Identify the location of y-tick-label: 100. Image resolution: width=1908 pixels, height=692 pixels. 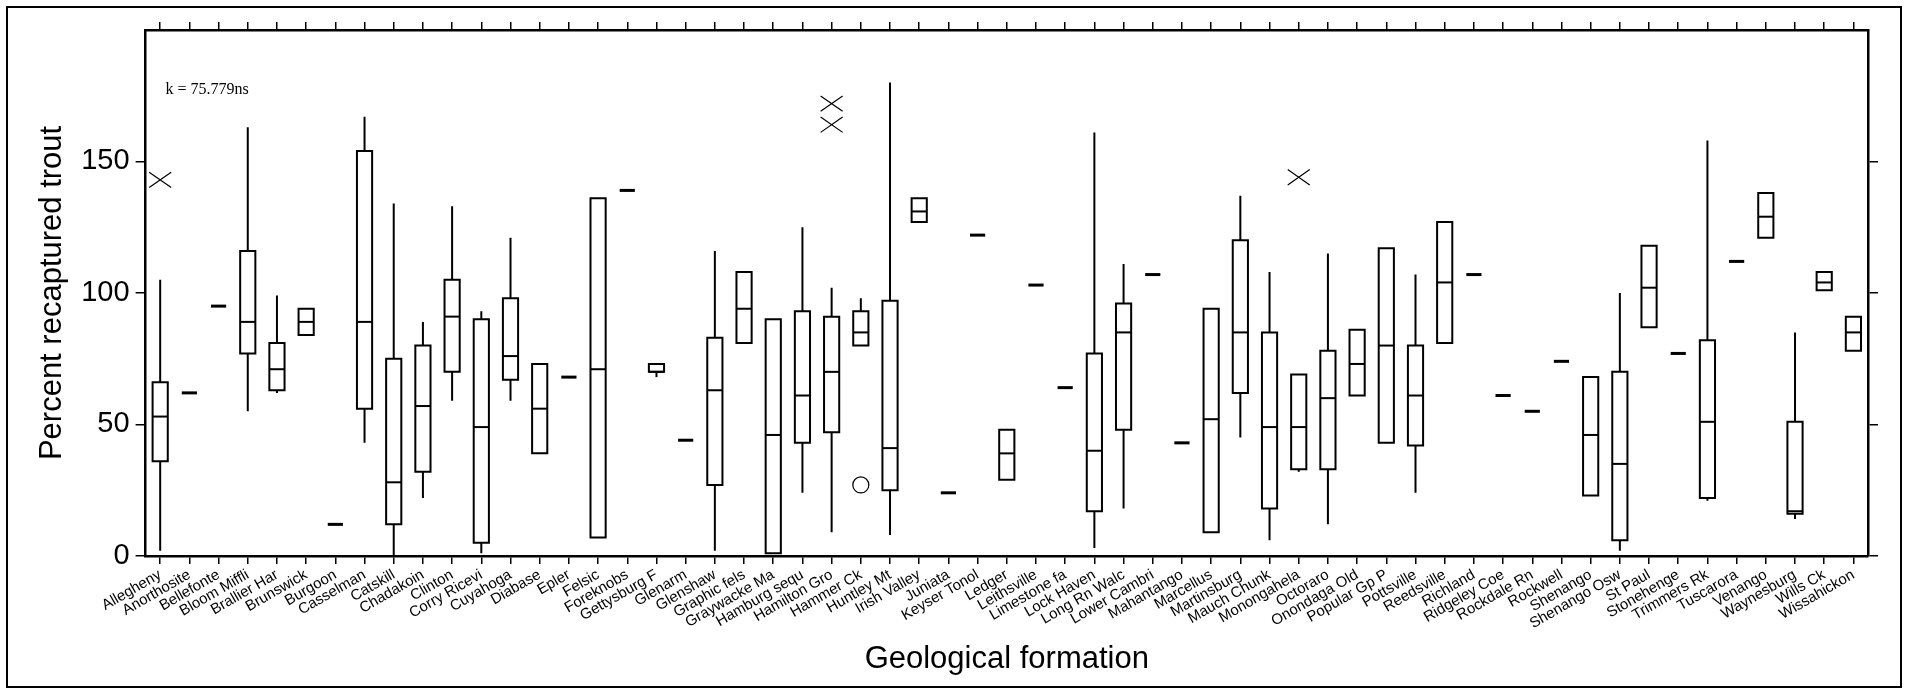
(105, 290).